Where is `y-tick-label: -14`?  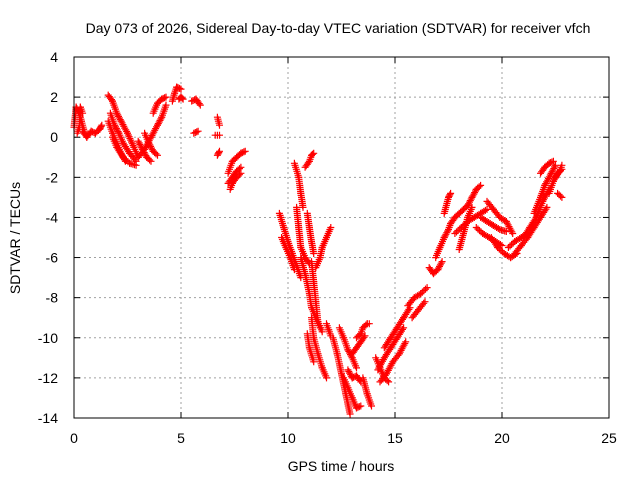
y-tick-label: -14 is located at coordinates (48, 418).